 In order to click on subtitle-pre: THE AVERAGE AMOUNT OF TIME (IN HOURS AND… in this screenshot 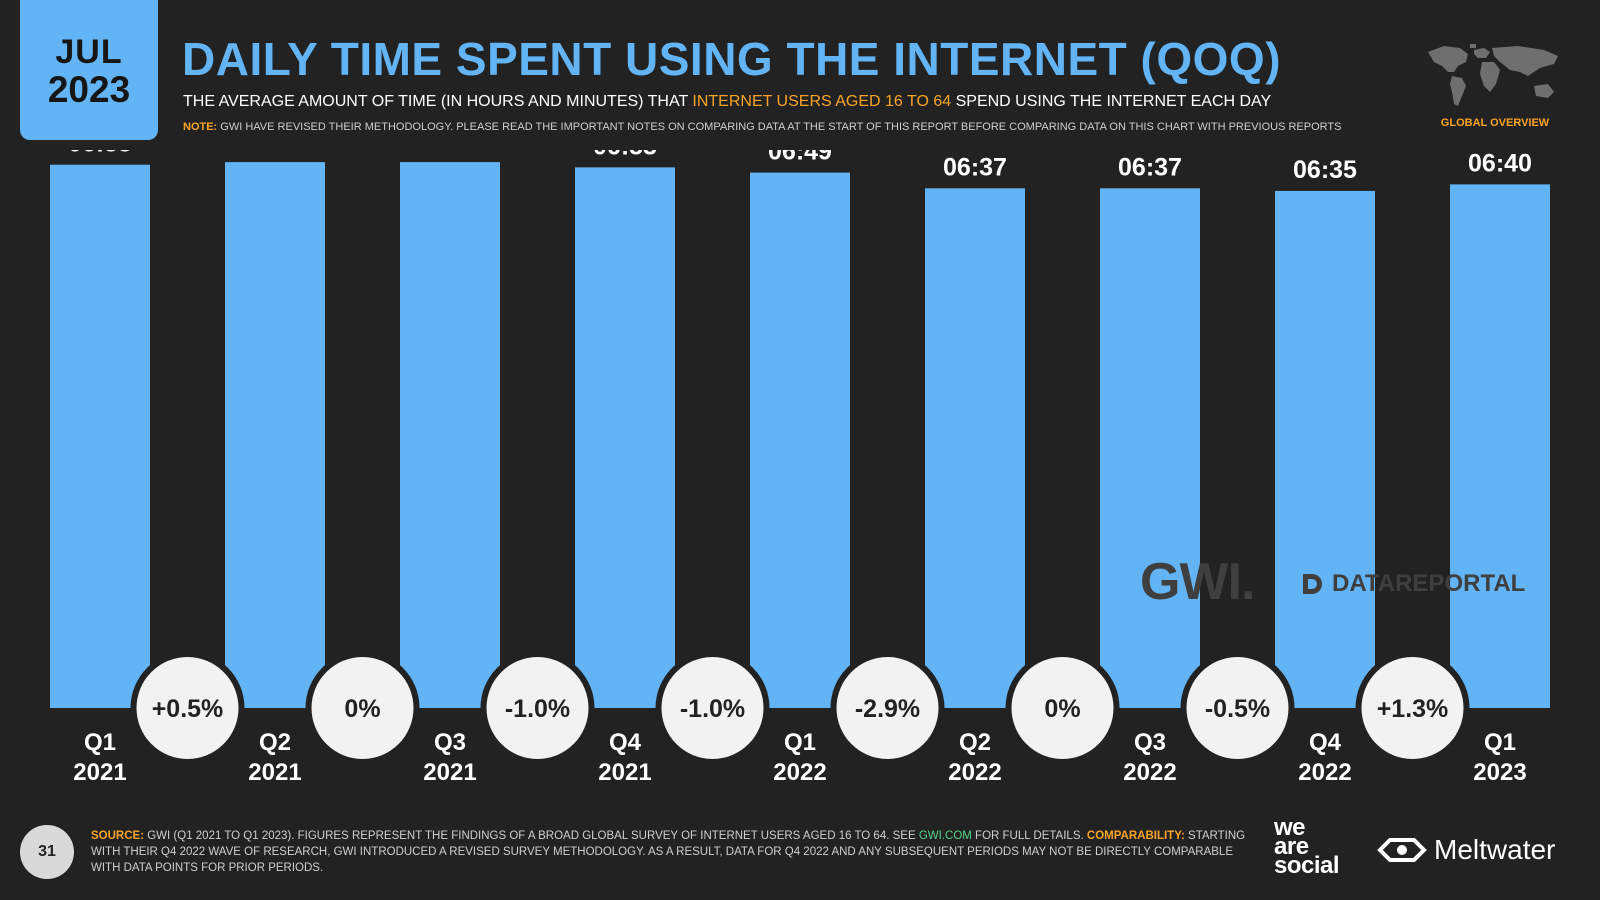, I will do `click(438, 101)`.